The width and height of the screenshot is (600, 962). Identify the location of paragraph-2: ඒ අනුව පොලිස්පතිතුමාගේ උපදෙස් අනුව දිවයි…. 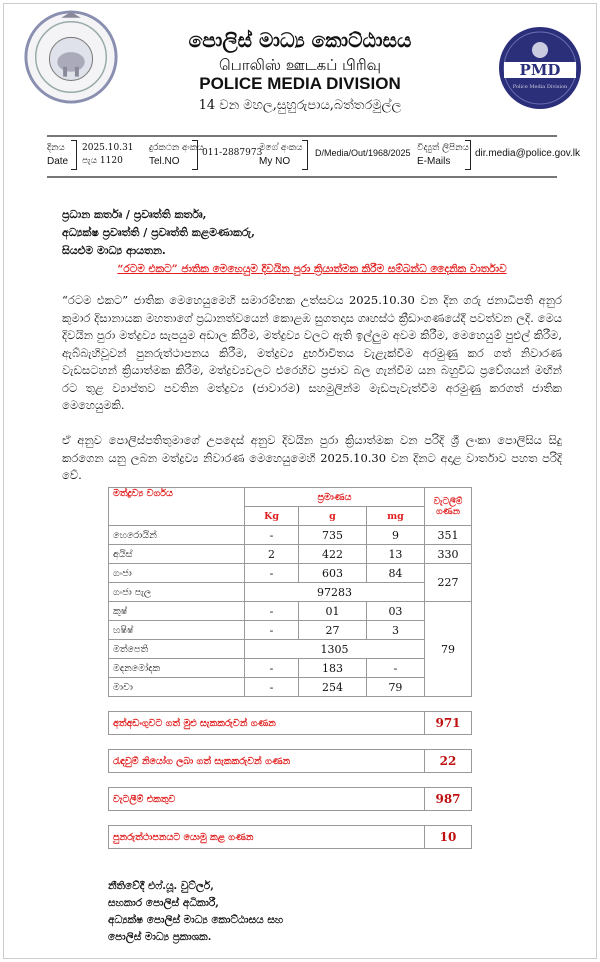
(312, 457).